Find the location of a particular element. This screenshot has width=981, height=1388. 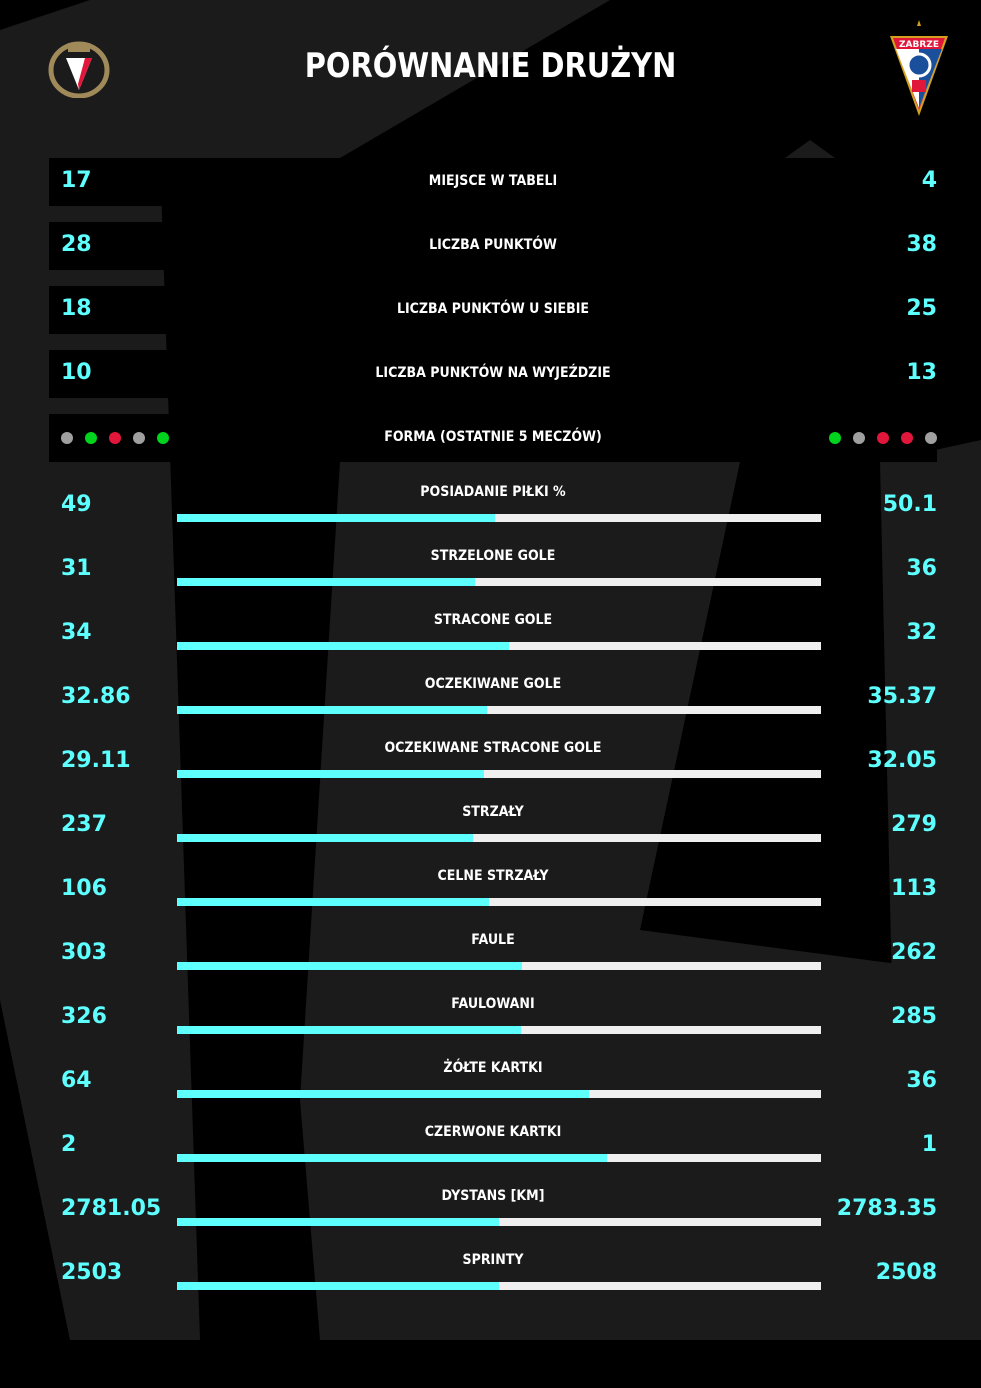

away-value: 113 is located at coordinates (914, 888).